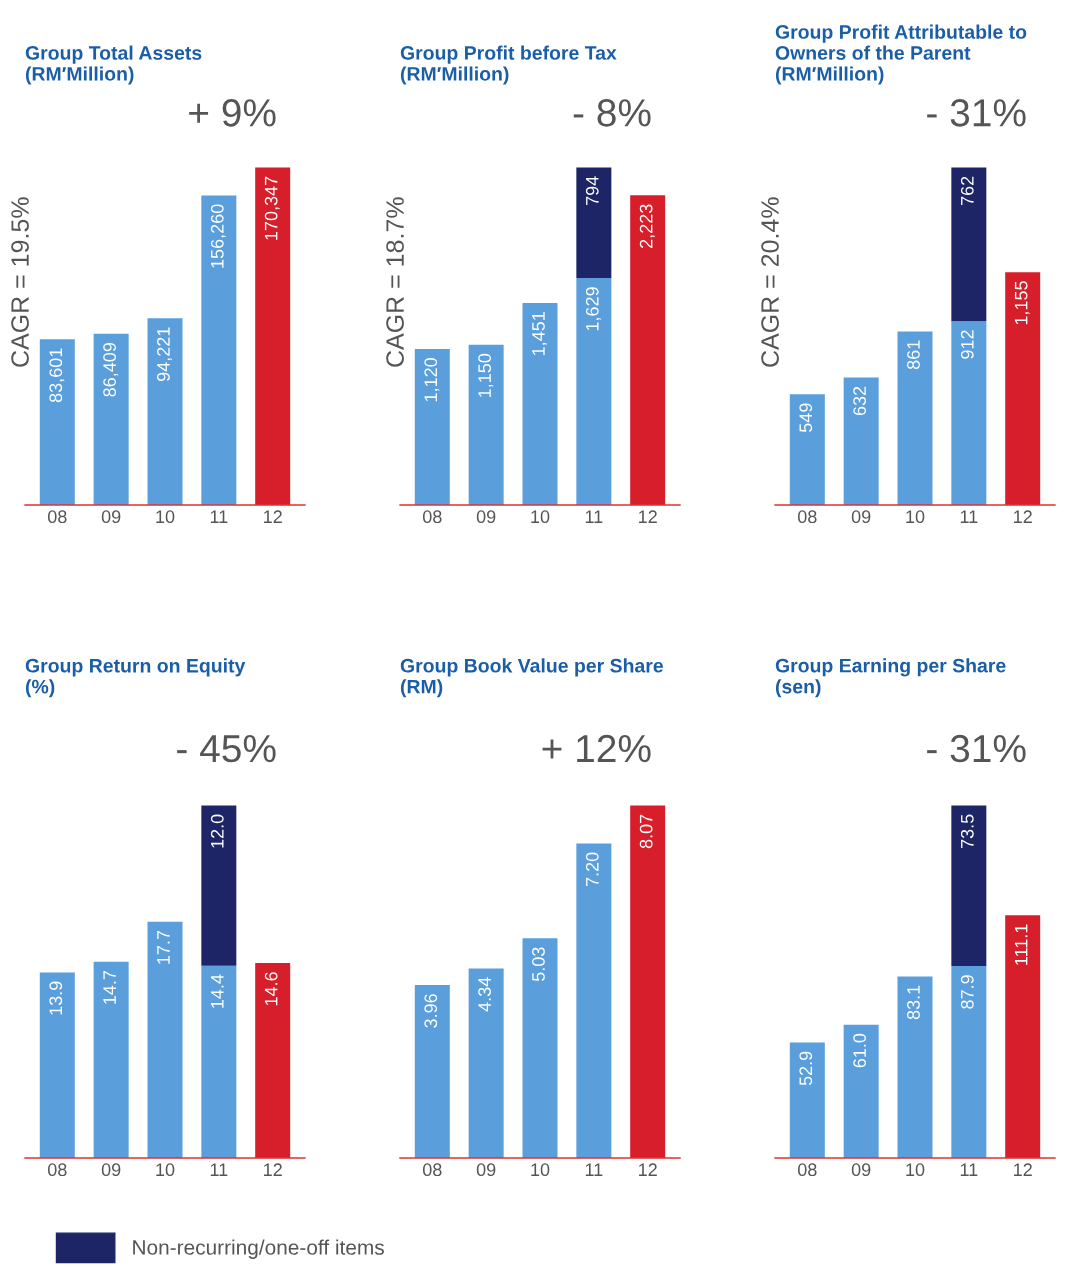  I want to click on chart-title: Group Earning per Share (sen), so click(890, 678).